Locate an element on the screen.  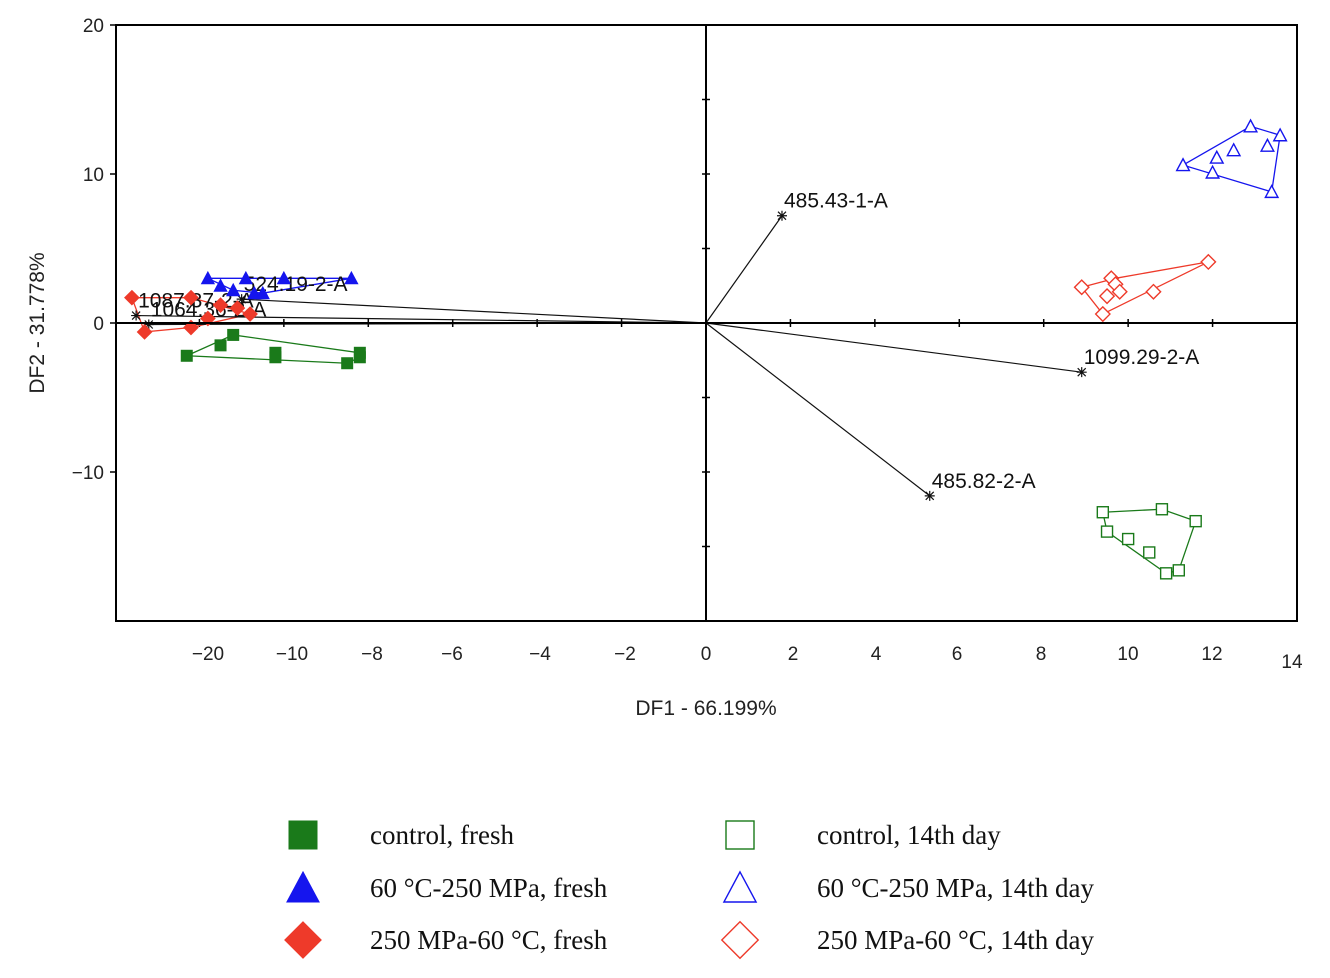
x-tick-label: −2 is located at coordinates (625, 654).